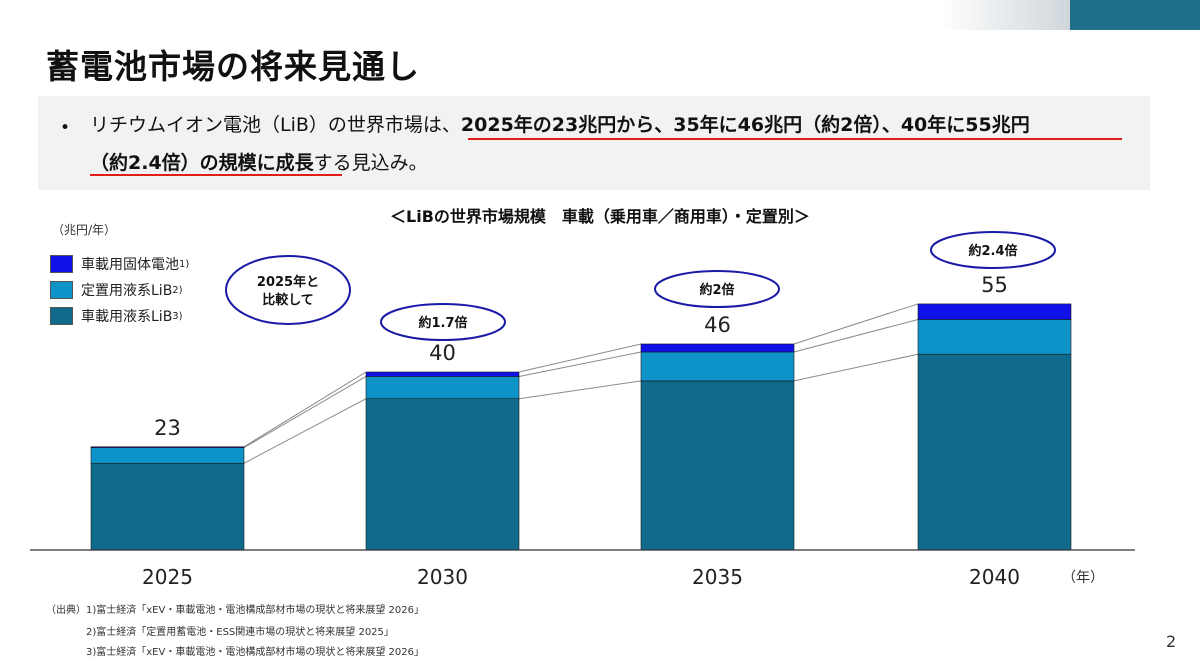 The height and width of the screenshot is (669, 1200). Describe the element at coordinates (167, 428) in the screenshot. I see `total-label-2025: 23` at that location.